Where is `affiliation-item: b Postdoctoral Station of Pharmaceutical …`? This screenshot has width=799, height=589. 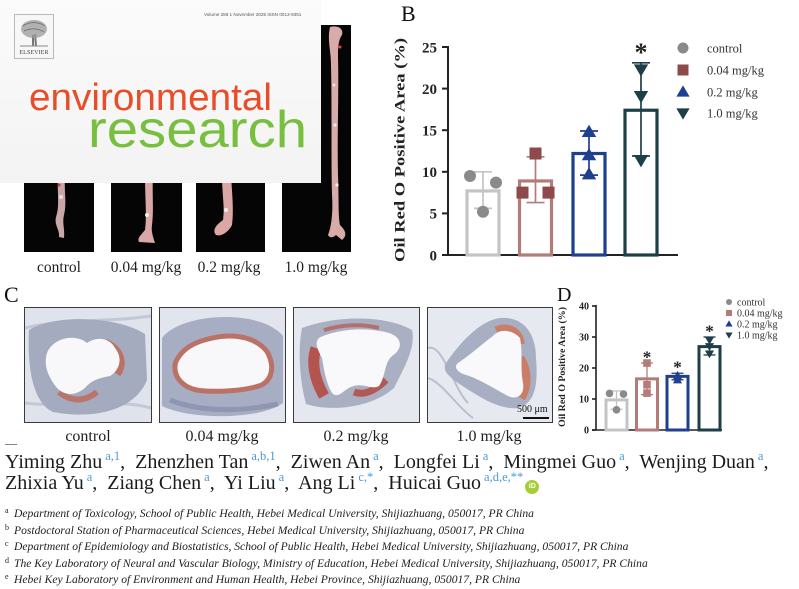
affiliation-item: b Postdoctoral Station of Pharmaceutical … is located at coordinates (326, 531).